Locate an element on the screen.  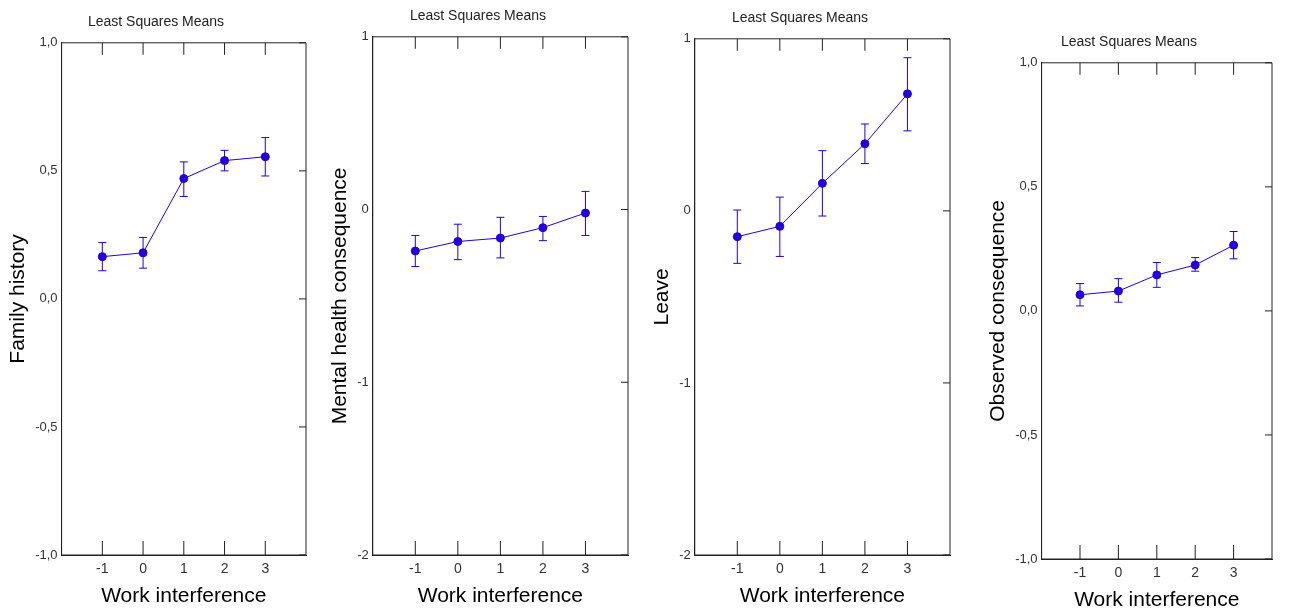
y-axis-title: Leave is located at coordinates (661, 297).